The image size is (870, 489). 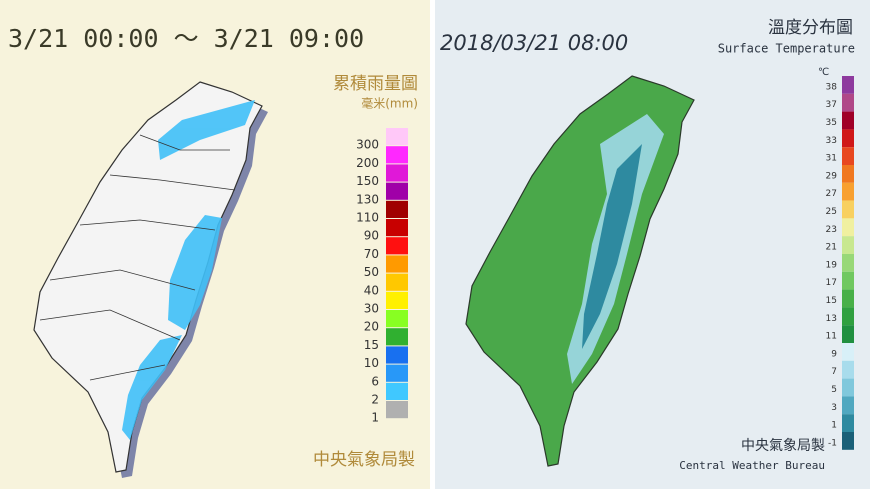 What do you see at coordinates (375, 400) in the screenshot?
I see `legend-label: 2` at bounding box center [375, 400].